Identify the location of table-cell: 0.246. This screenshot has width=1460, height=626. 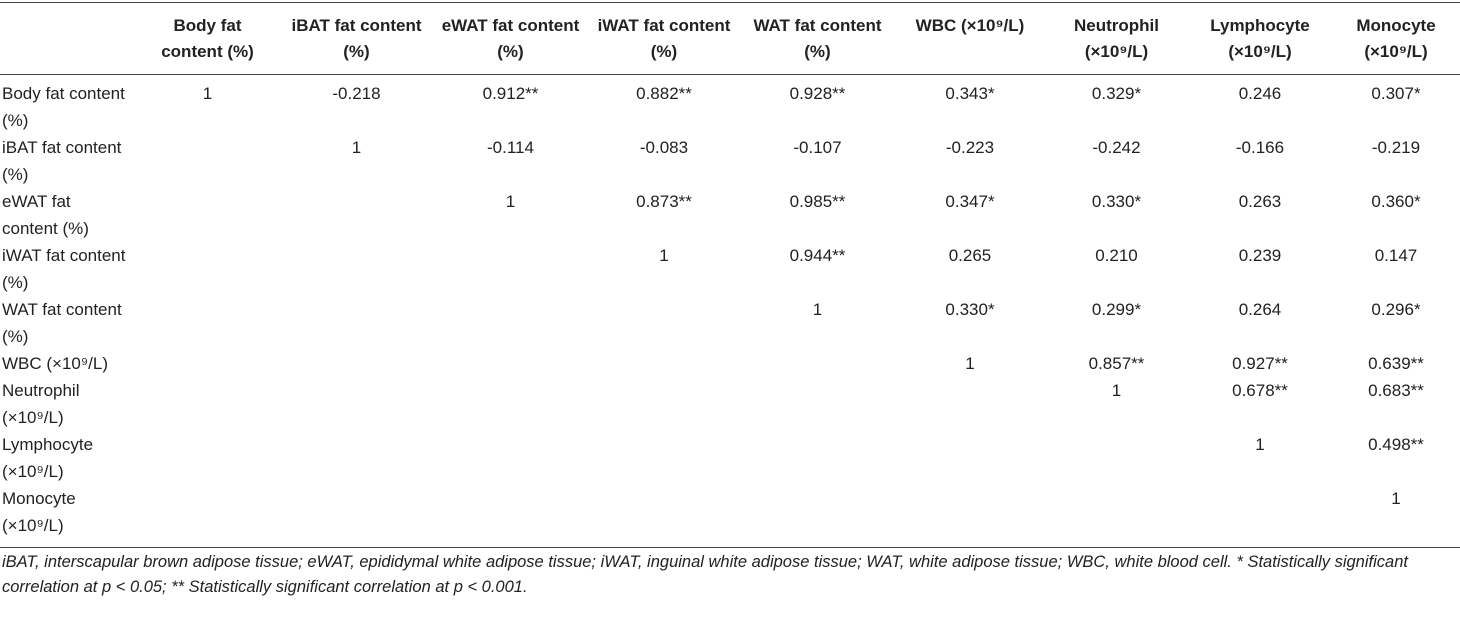
(1260, 93).